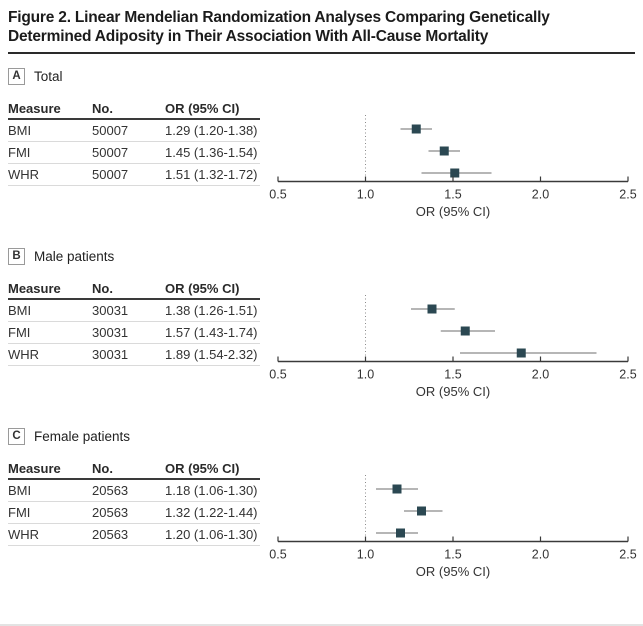 Image resolution: width=643 pixels, height=626 pixels. Describe the element at coordinates (211, 354) in the screenshot. I see `or-ci-cell: 1.89 (1.54-2.32)` at that location.